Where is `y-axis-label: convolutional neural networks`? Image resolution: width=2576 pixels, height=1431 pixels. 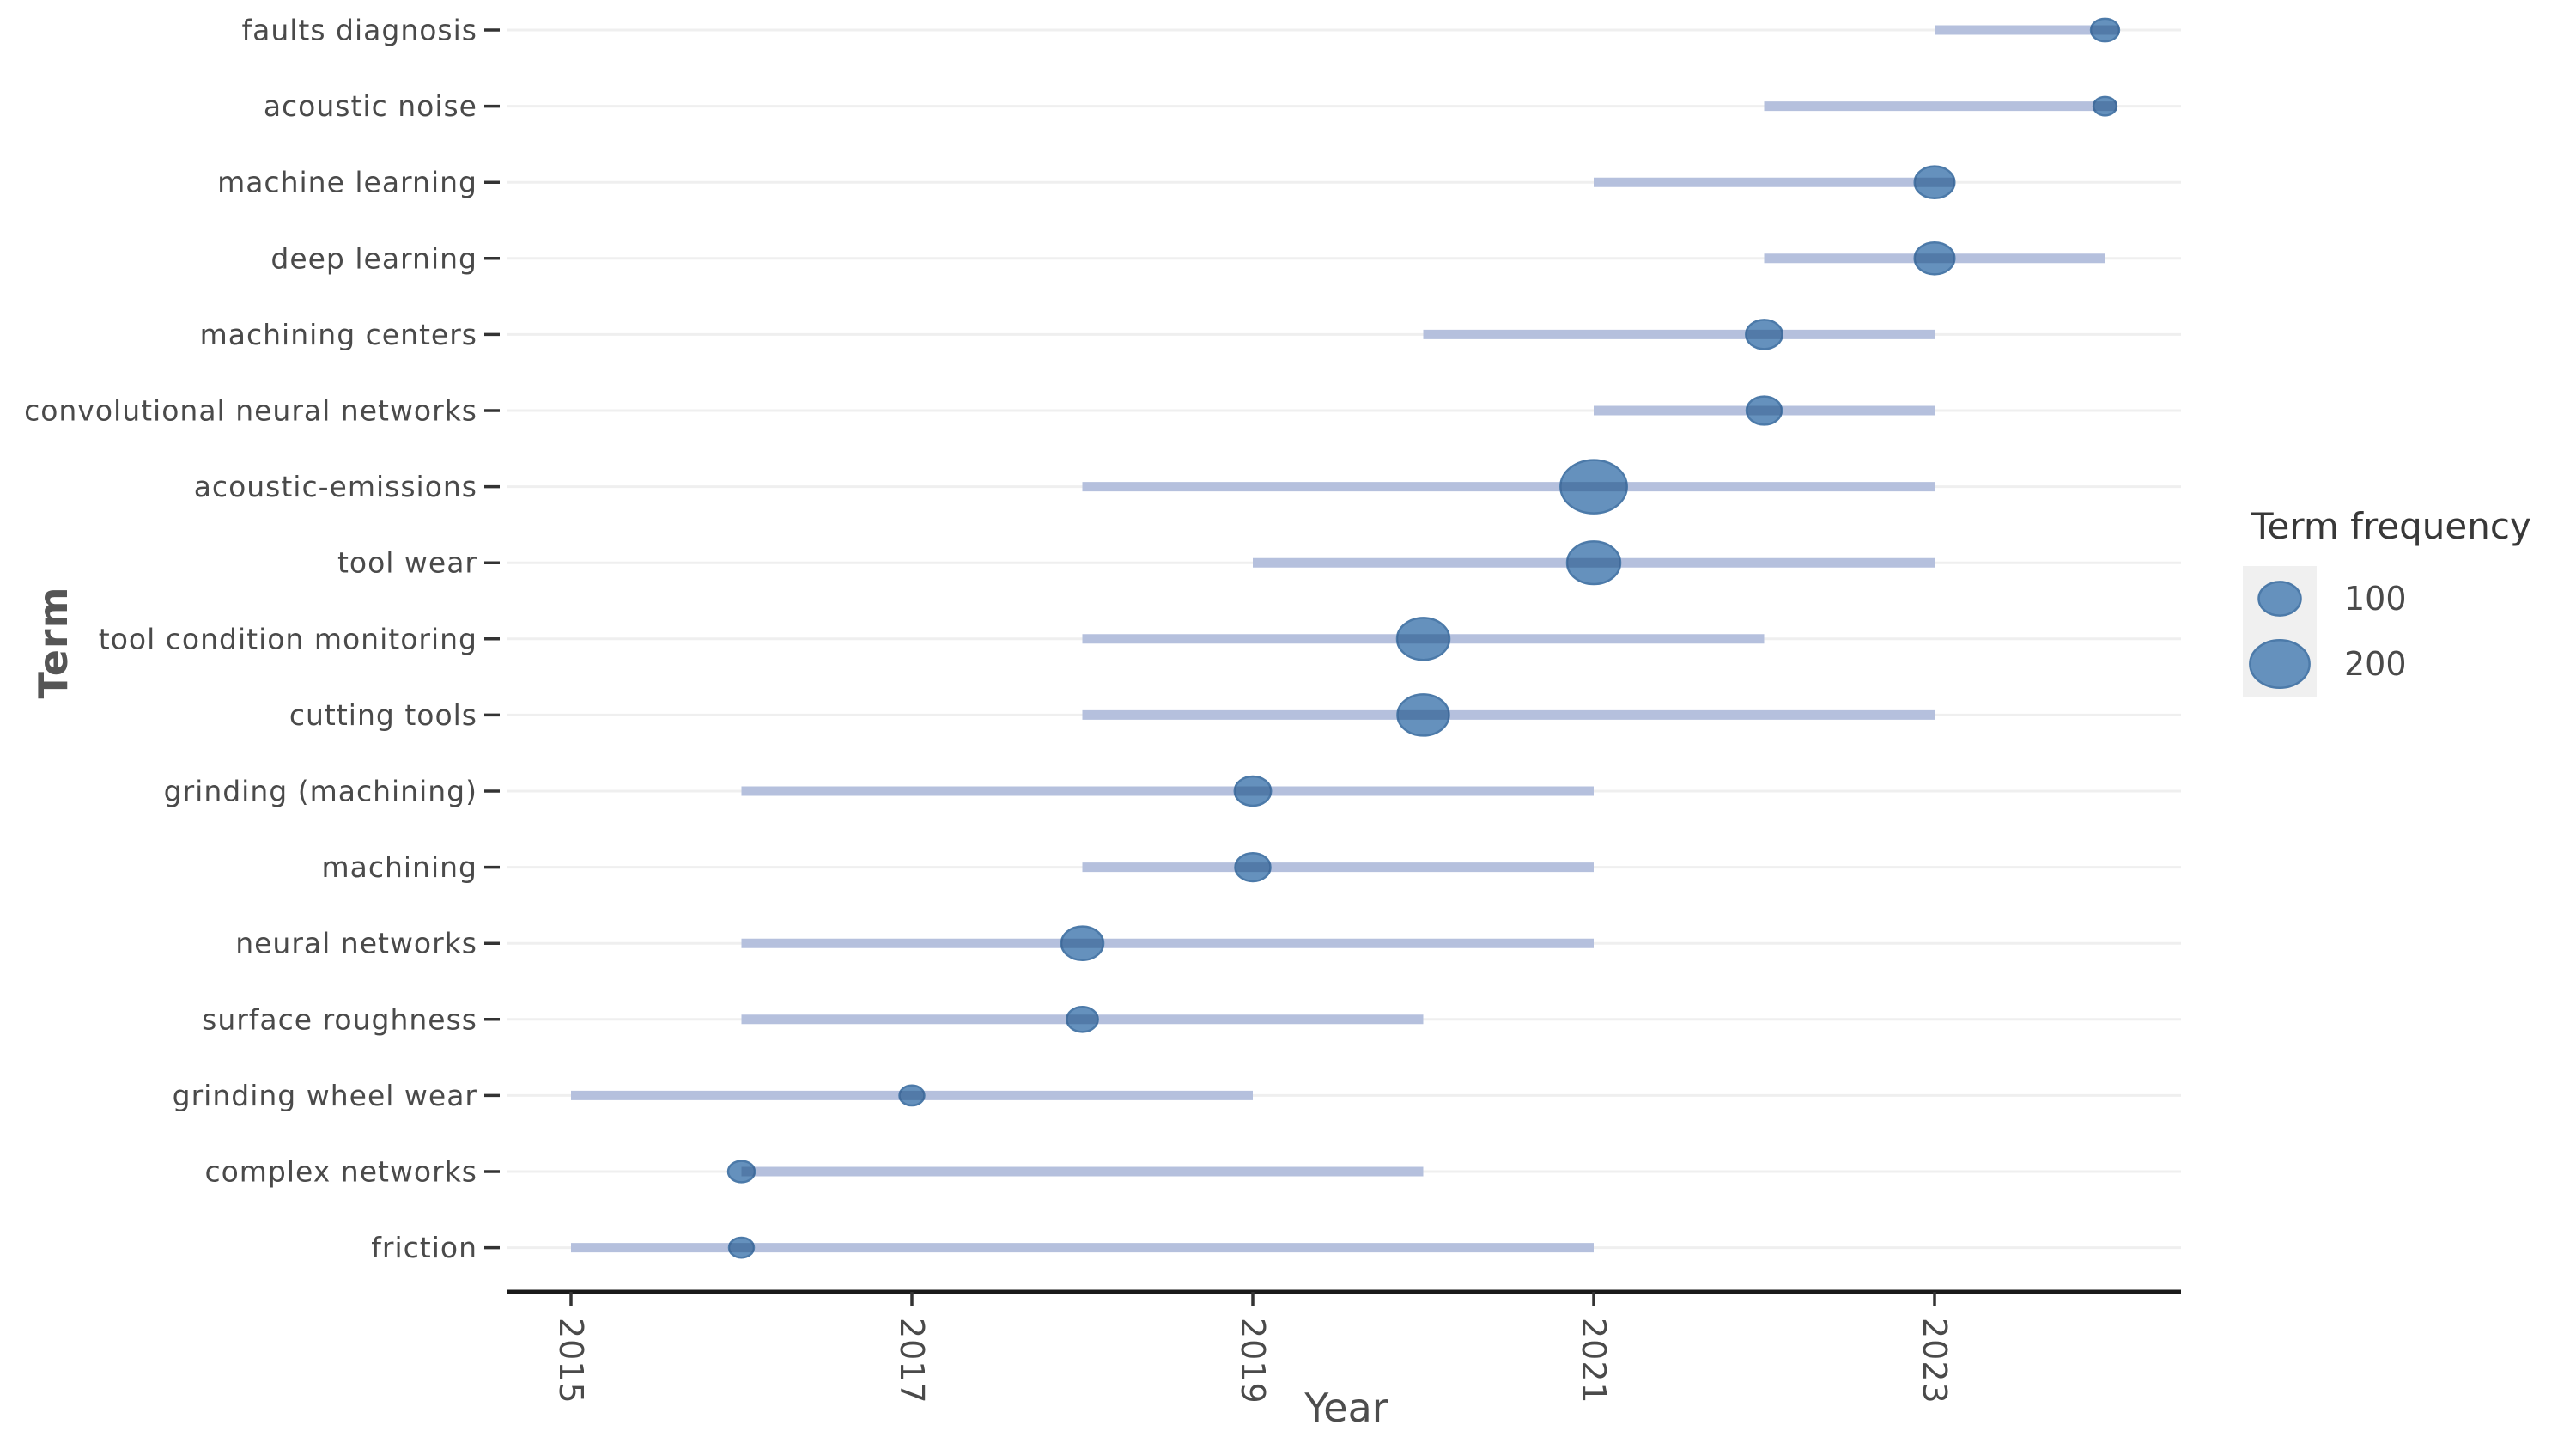
y-axis-label: convolutional neural networks is located at coordinates (251, 411).